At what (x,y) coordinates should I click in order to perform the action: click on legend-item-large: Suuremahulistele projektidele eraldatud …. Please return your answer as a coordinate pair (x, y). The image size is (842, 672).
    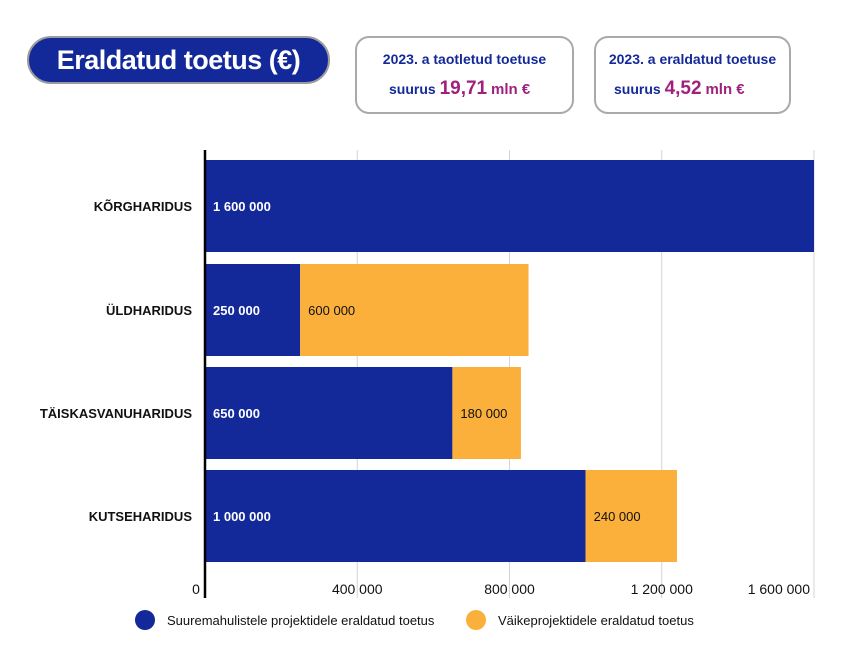
    Looking at the image, I should click on (284, 620).